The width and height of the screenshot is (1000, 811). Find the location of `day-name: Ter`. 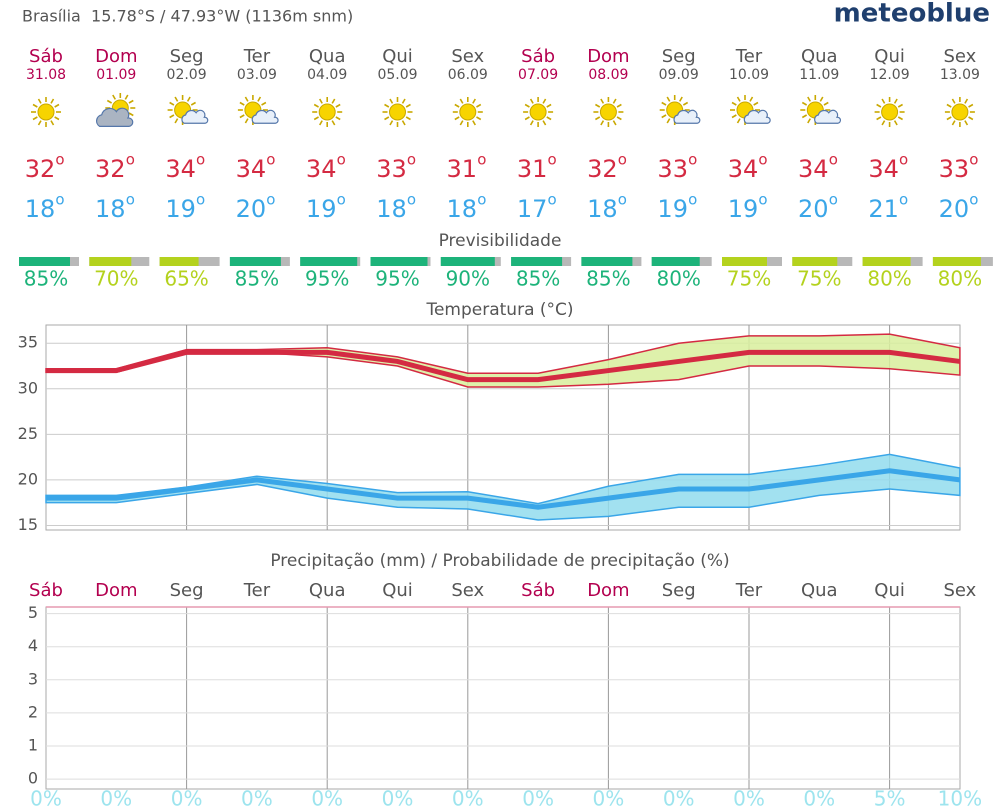

day-name: Ter is located at coordinates (257, 56).